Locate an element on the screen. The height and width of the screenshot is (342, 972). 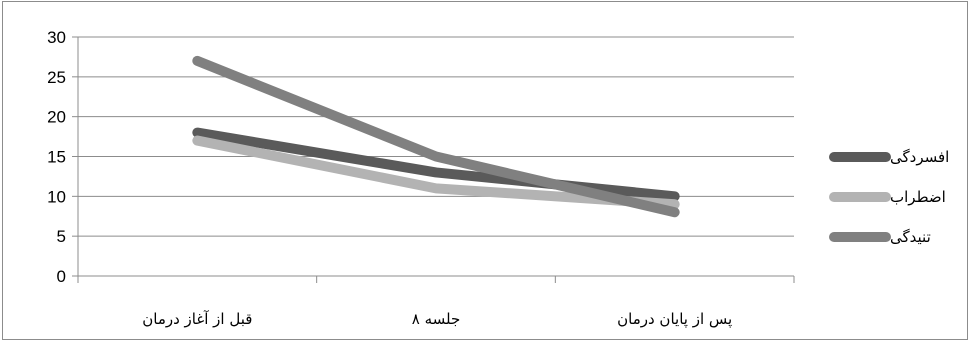
y-tick-label: 0 is located at coordinates (61, 276).